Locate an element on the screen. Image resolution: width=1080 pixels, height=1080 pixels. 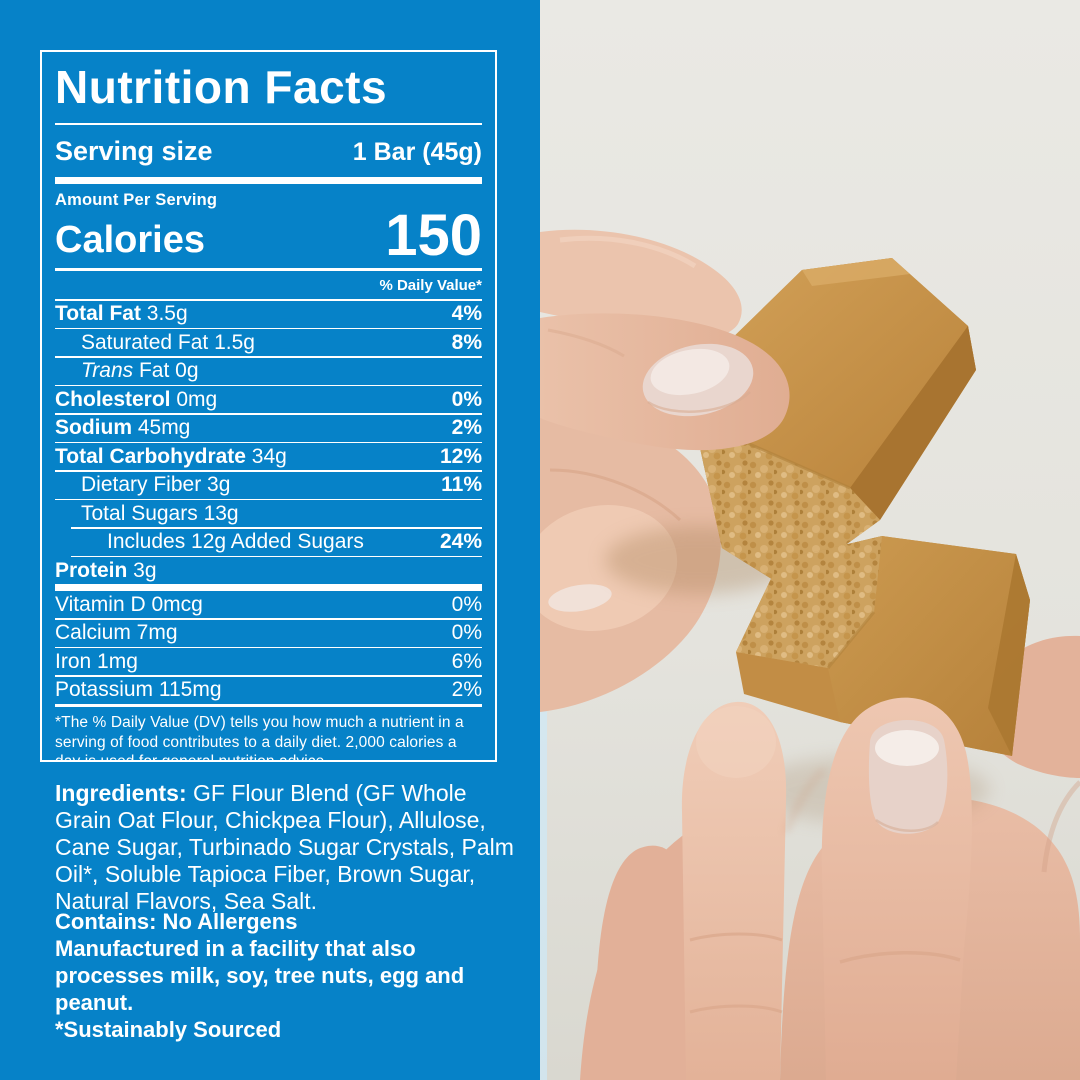
row-total-fat: Total Fat 3.5g 4% is located at coordinates (268, 313).